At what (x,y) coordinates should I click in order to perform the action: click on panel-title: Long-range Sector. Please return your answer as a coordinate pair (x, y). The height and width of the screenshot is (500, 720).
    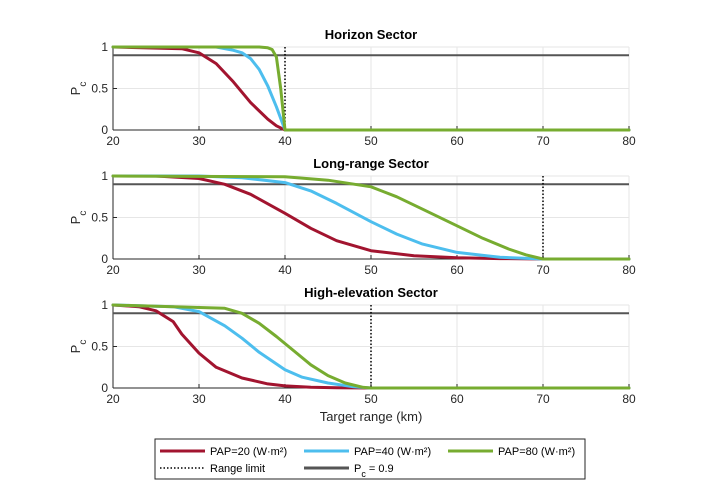
    Looking at the image, I should click on (371, 163).